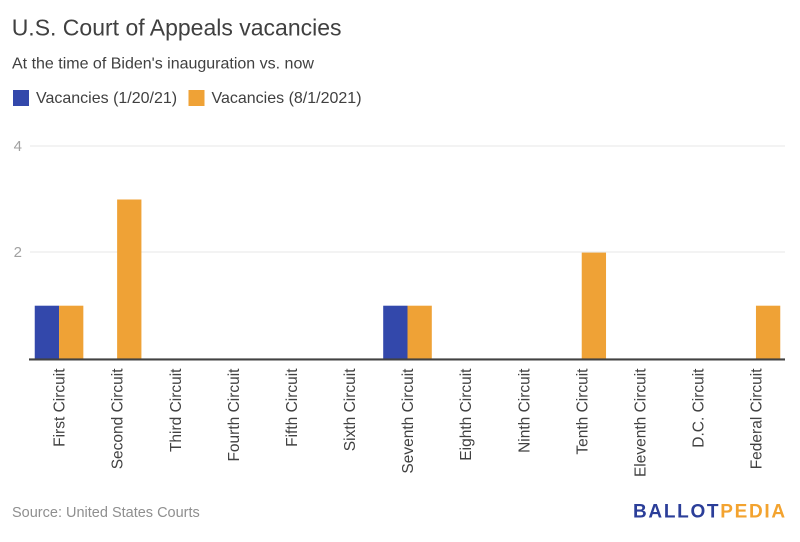 The height and width of the screenshot is (542, 800). What do you see at coordinates (176, 410) in the screenshot?
I see `svg-text: Third Circuit` at bounding box center [176, 410].